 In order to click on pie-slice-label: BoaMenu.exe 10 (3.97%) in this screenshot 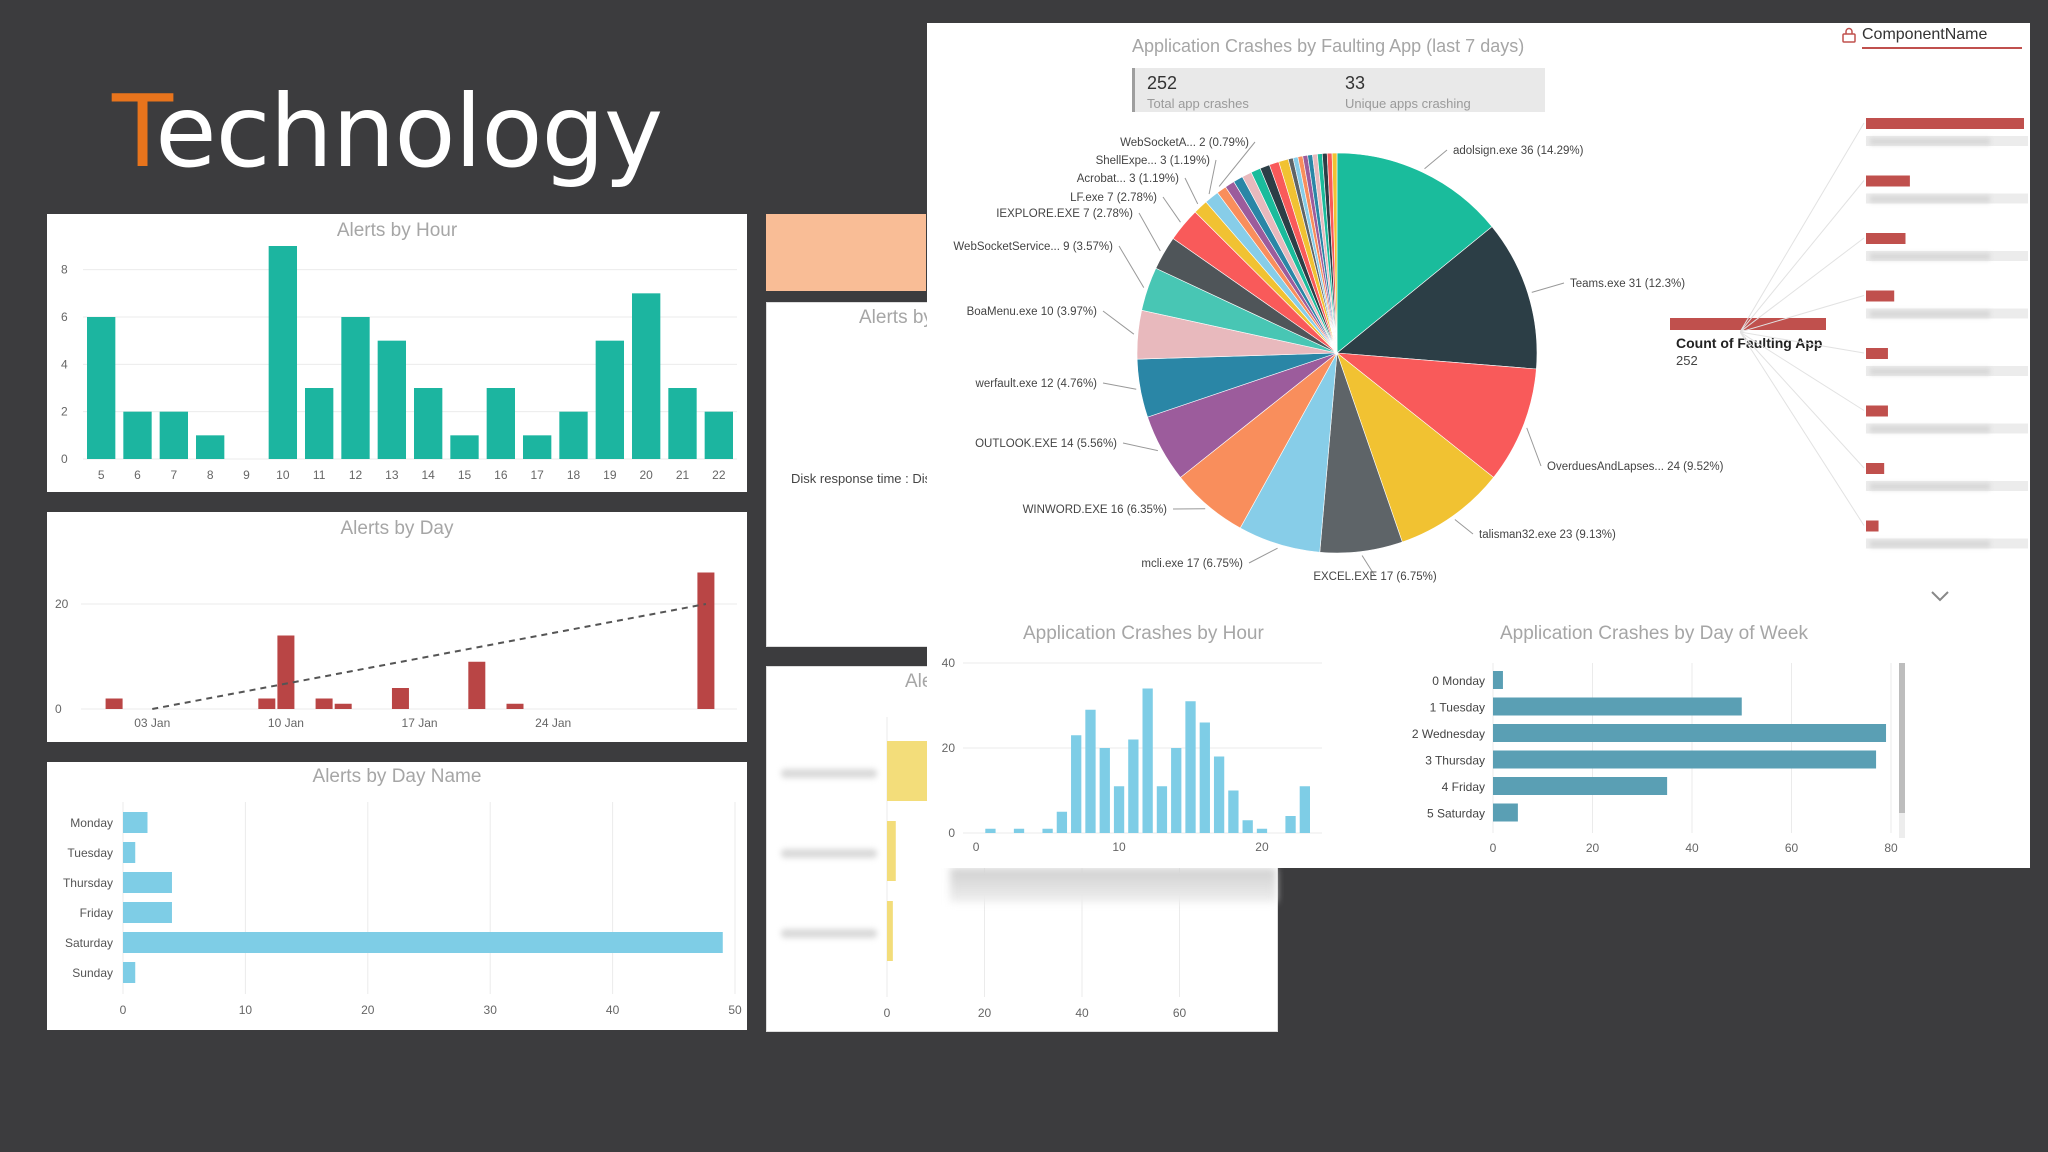, I will do `click(1032, 312)`.